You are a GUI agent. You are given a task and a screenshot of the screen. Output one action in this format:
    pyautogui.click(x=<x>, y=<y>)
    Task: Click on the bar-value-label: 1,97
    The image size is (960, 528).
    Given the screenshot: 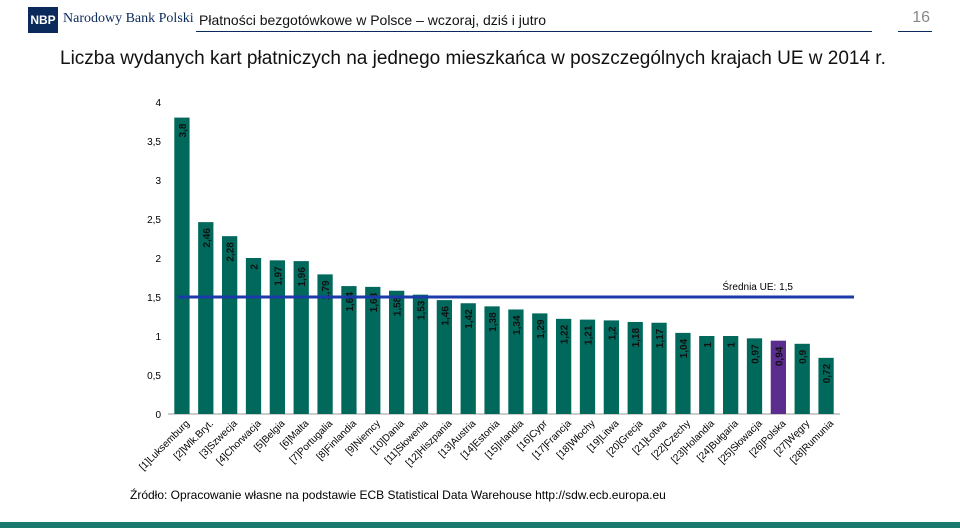 What is the action you would take?
    pyautogui.click(x=278, y=276)
    